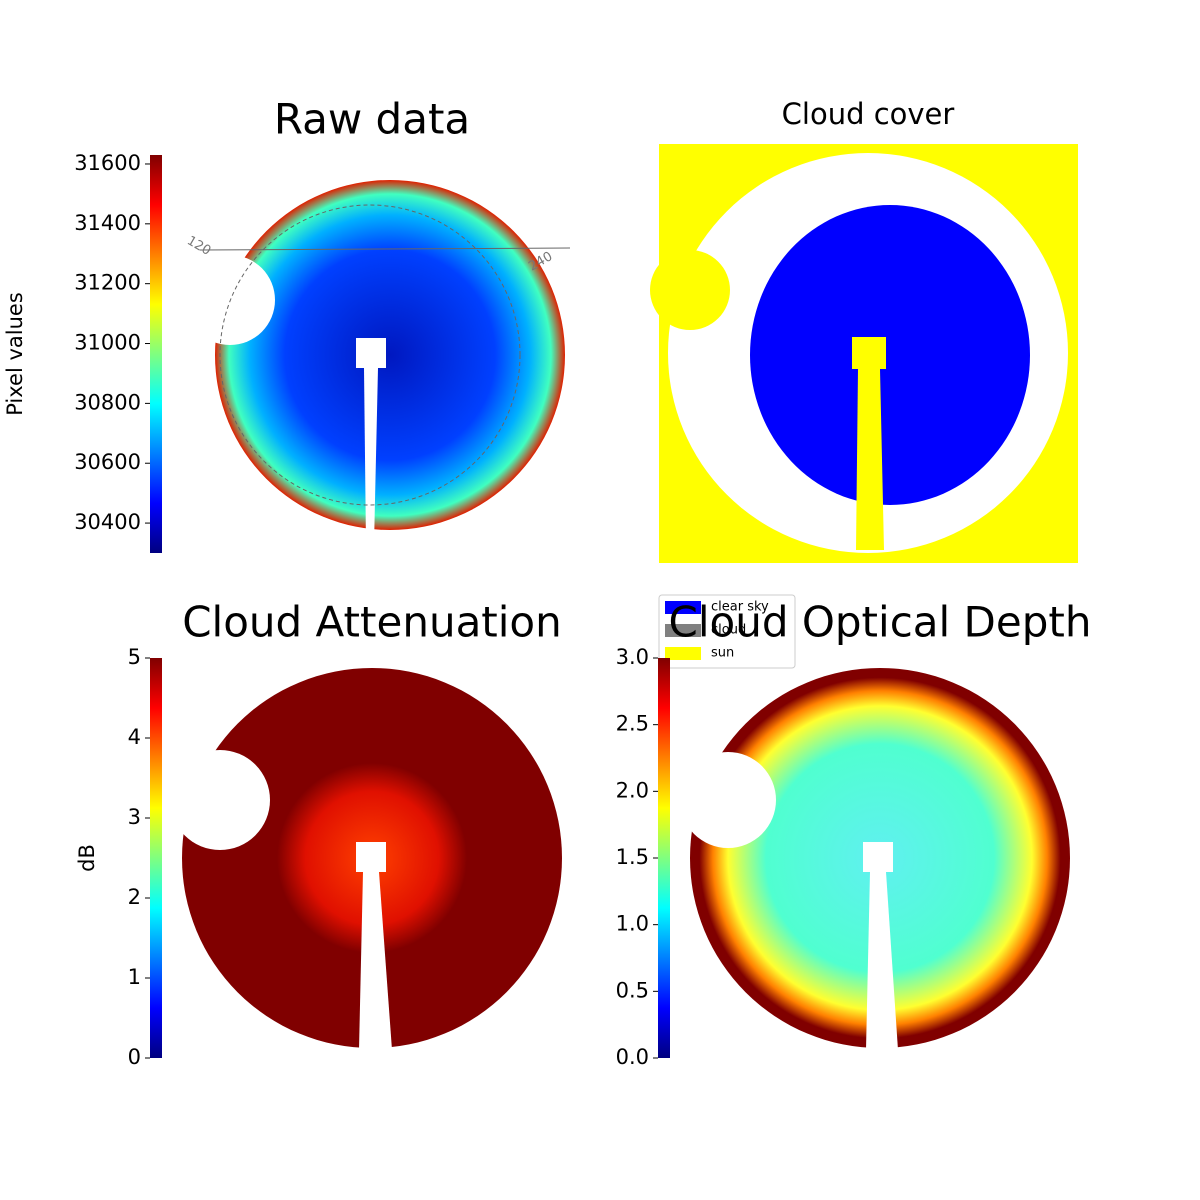  I want to click on legend-label: cloud, so click(728, 630).